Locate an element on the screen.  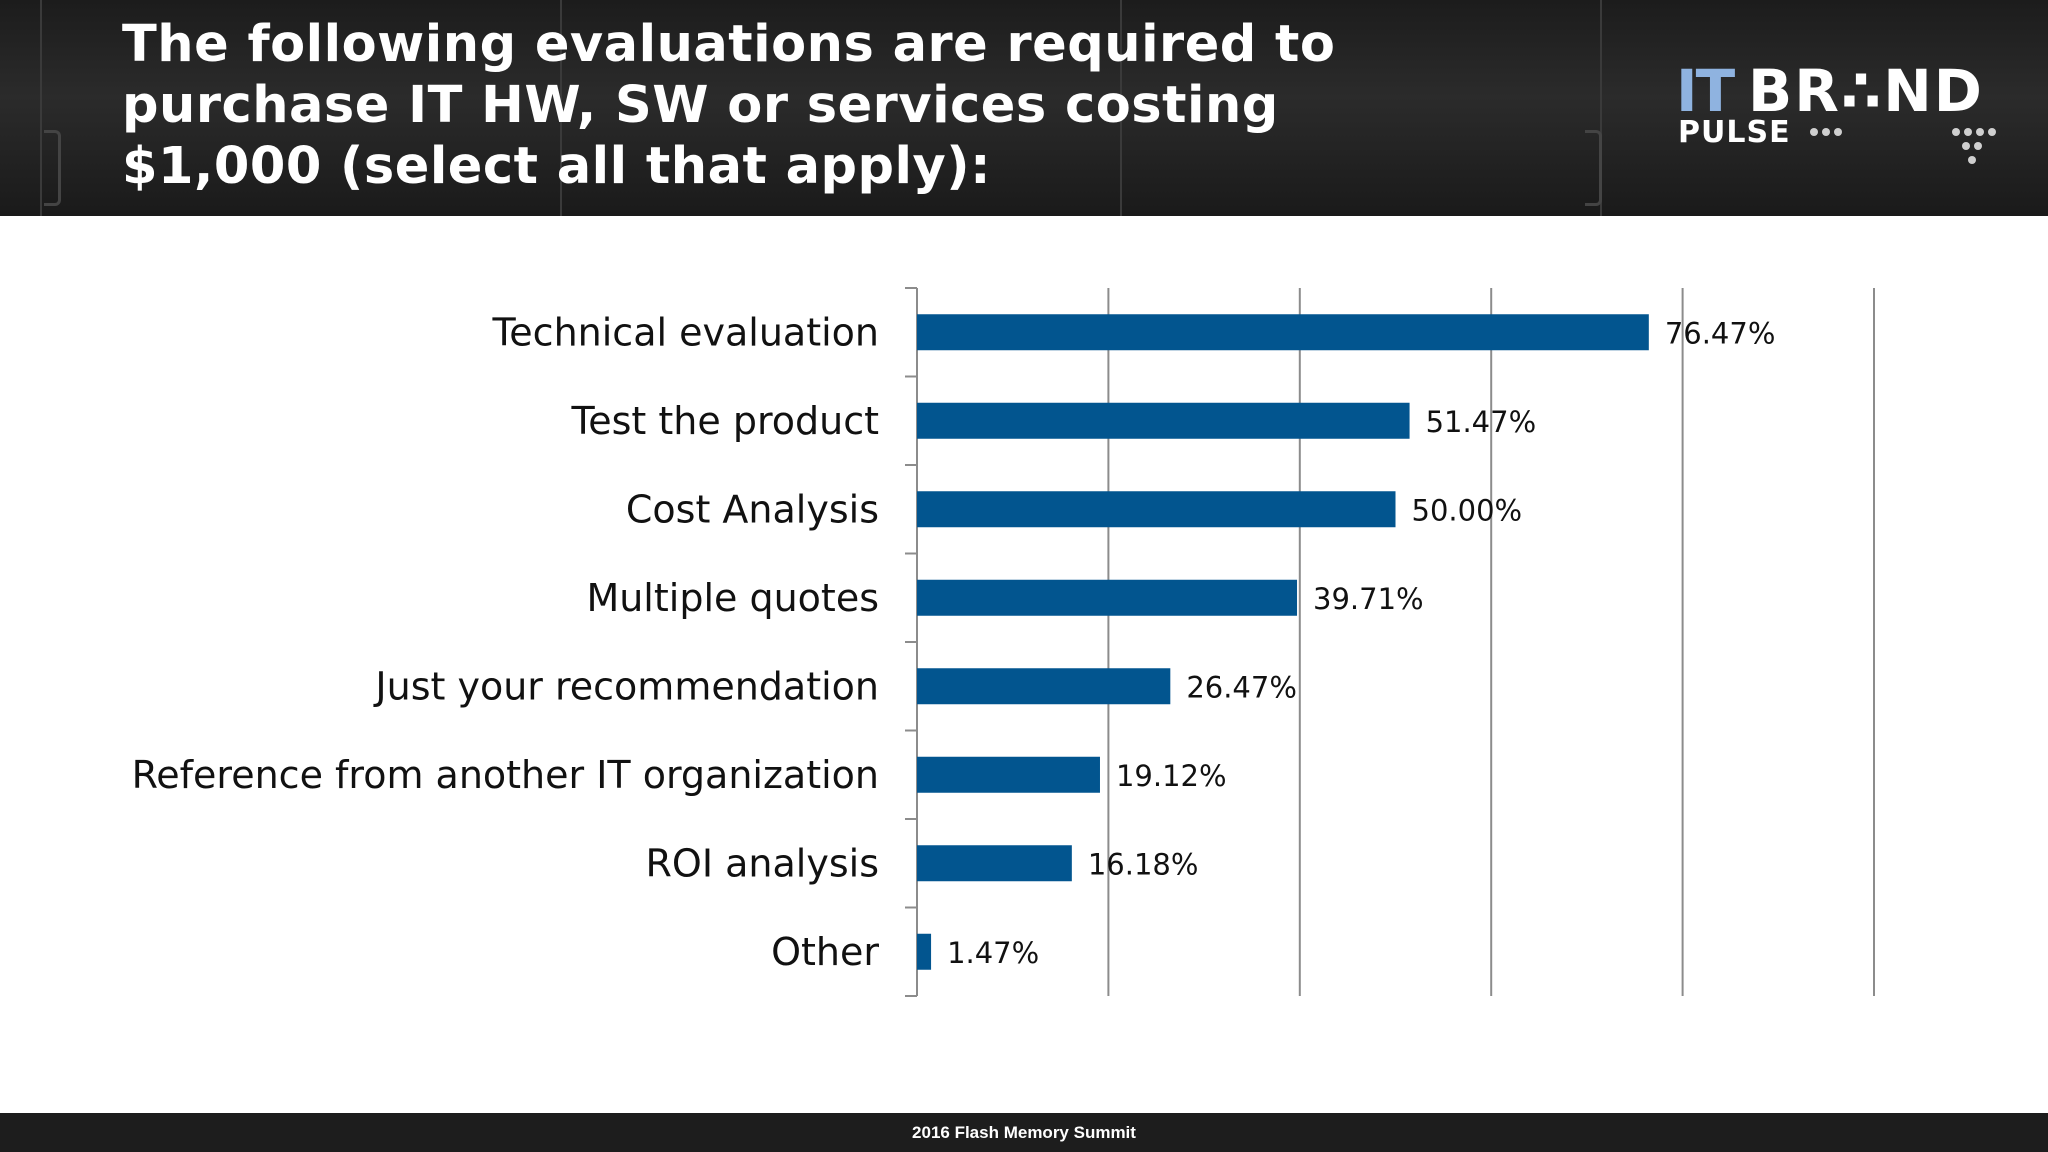
category-label: Technical evaluation is located at coordinates (685, 332).